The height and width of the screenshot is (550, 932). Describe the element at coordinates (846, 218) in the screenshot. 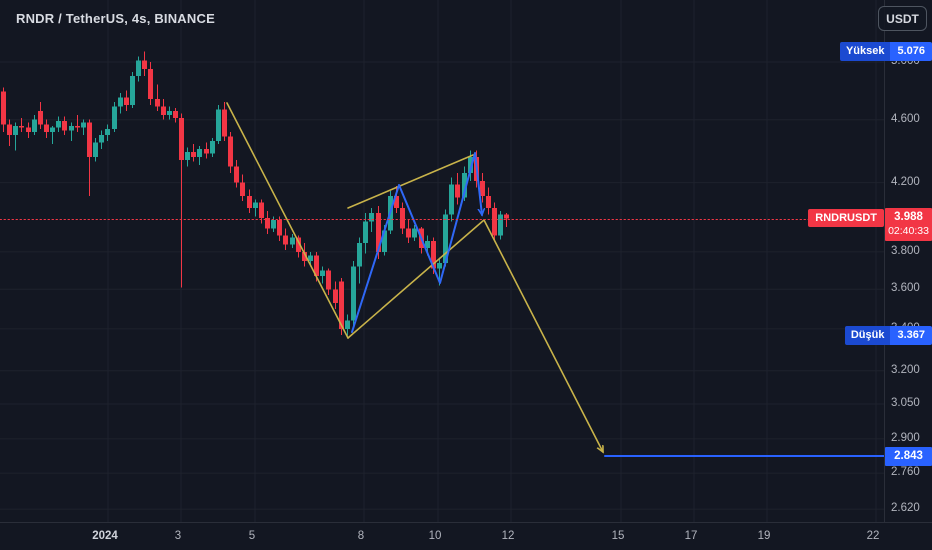

I see `symbol-price-flag: RNDRUSDT` at that location.